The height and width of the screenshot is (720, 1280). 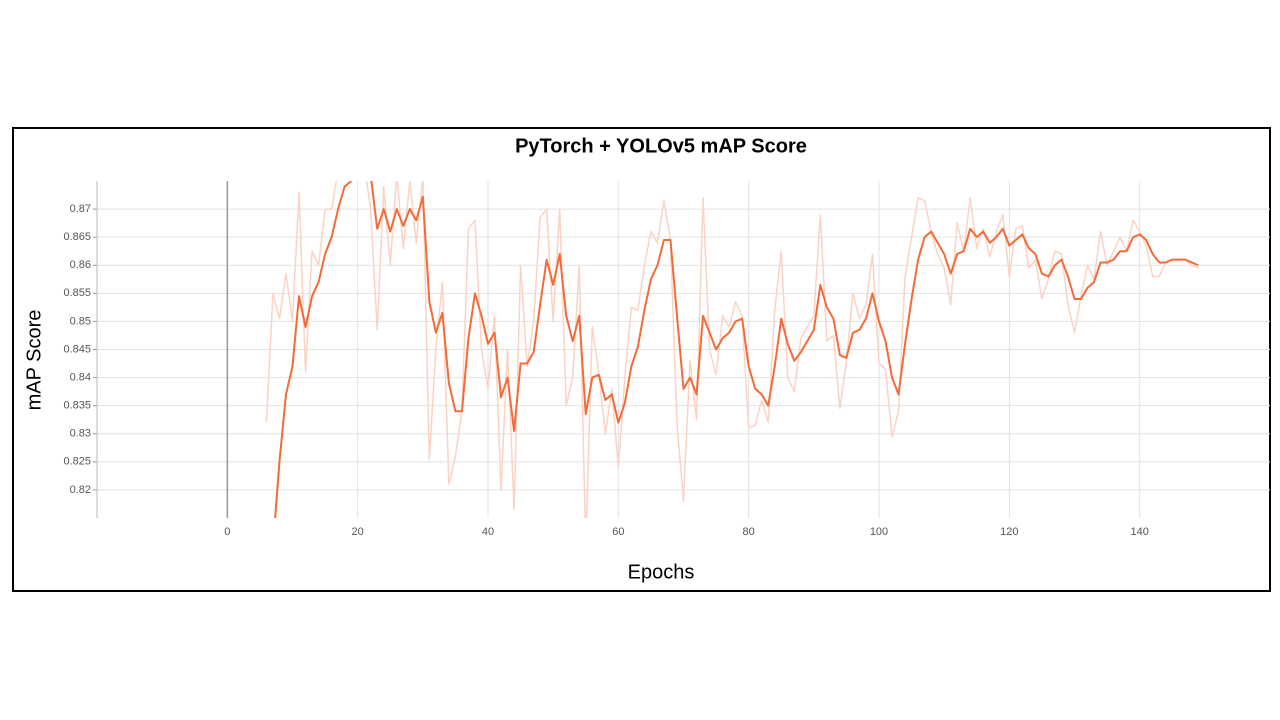 What do you see at coordinates (749, 532) in the screenshot?
I see `x-tick-label: 80` at bounding box center [749, 532].